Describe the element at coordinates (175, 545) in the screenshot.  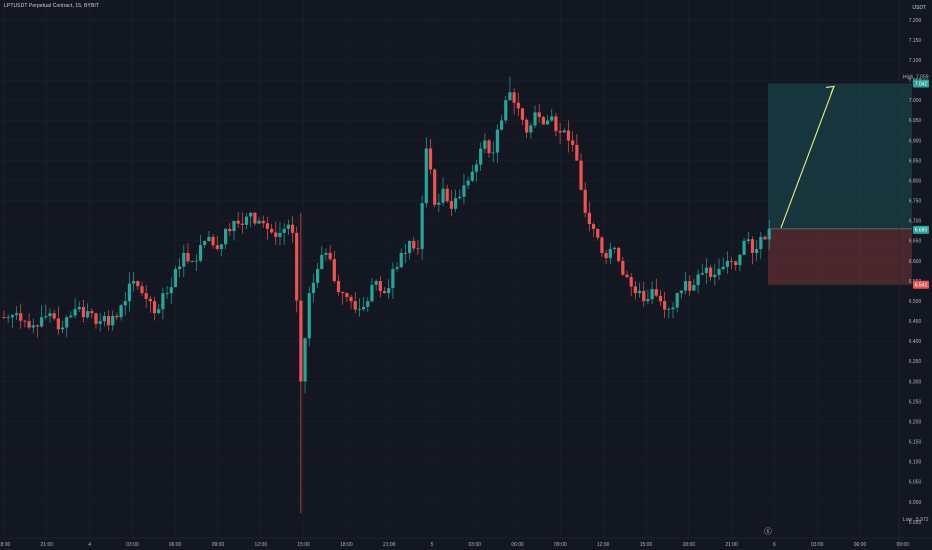
I see `time-tick-label: 06:00` at that location.